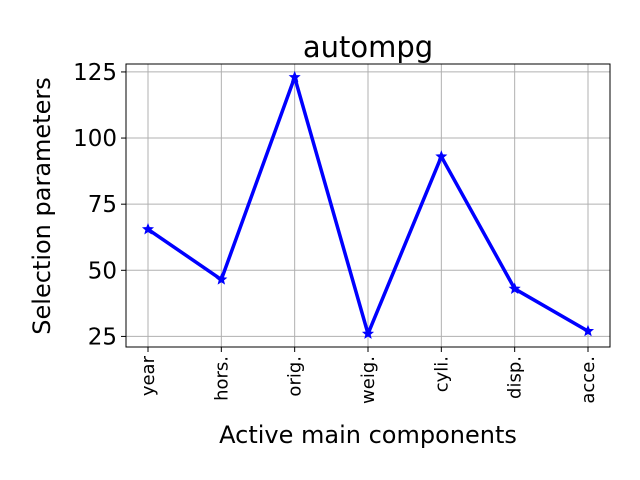  What do you see at coordinates (441, 374) in the screenshot?
I see `x-tick-label: cyli.` at bounding box center [441, 374].